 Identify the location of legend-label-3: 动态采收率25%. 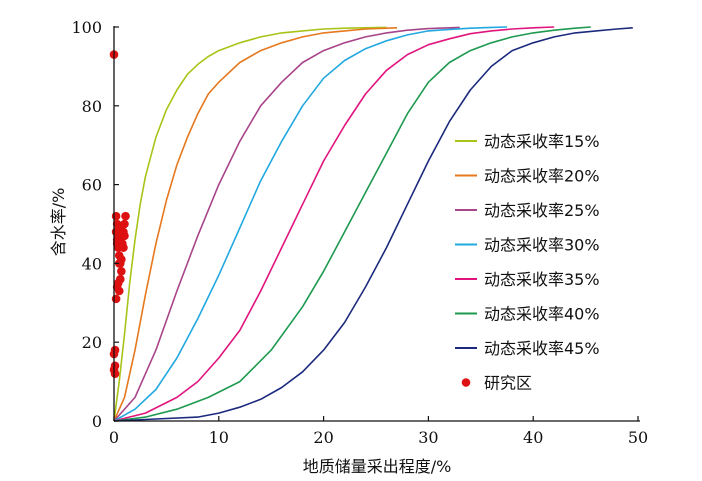
(542, 210).